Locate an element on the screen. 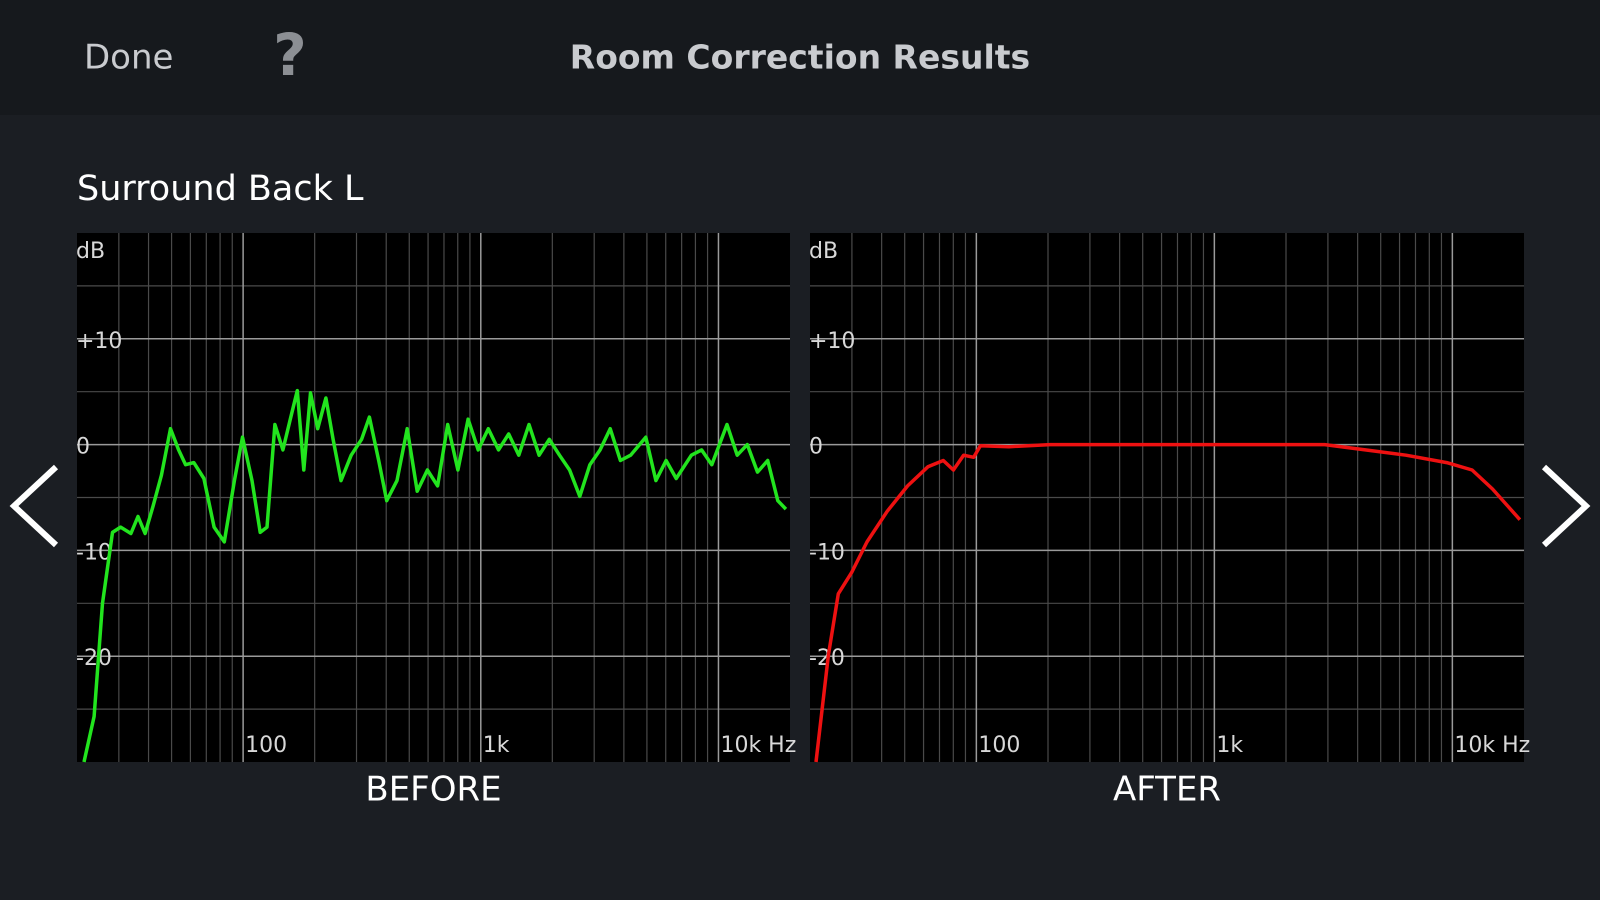 Image resolution: width=1600 pixels, height=900 pixels. chart-title: BEFORE is located at coordinates (433, 790).